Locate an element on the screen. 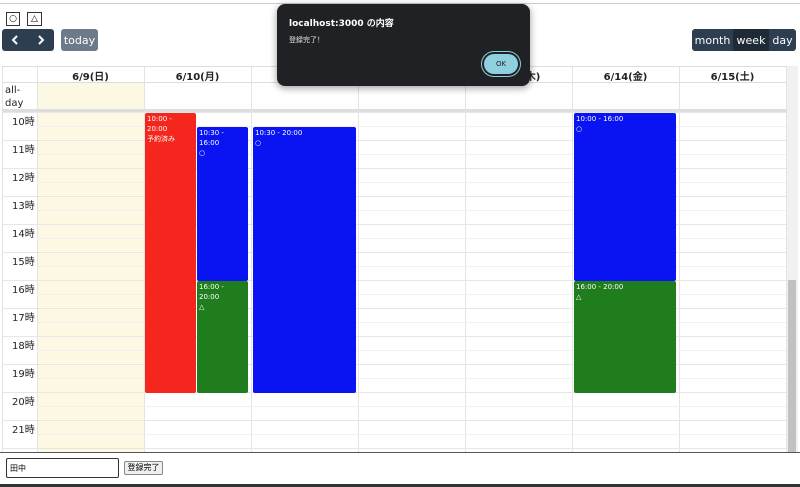 Image resolution: width=800 pixels, height=487 pixels. event: 10:00 - 20:00 予約済み is located at coordinates (170, 253).